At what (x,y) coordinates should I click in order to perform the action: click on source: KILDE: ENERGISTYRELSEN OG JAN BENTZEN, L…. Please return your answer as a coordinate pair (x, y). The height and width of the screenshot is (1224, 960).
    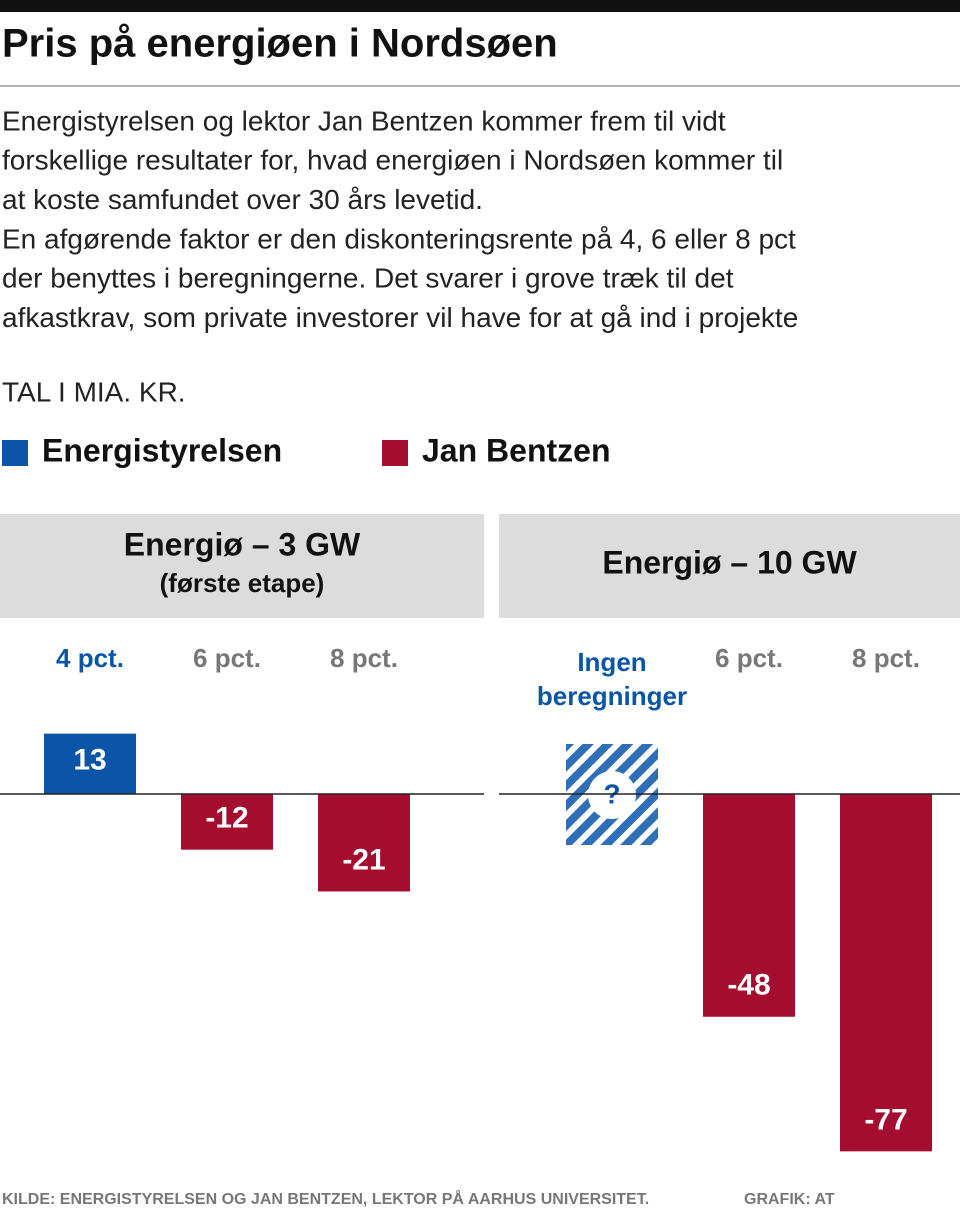
    Looking at the image, I should click on (325, 1198).